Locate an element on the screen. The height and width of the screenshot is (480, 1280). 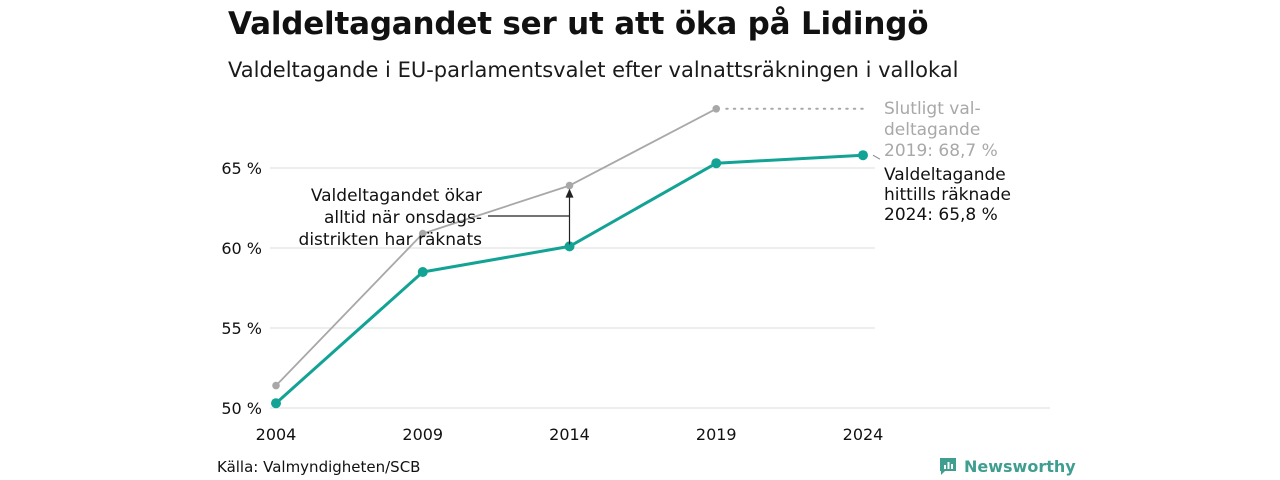
y-tick-label: 65 % is located at coordinates (241, 168).